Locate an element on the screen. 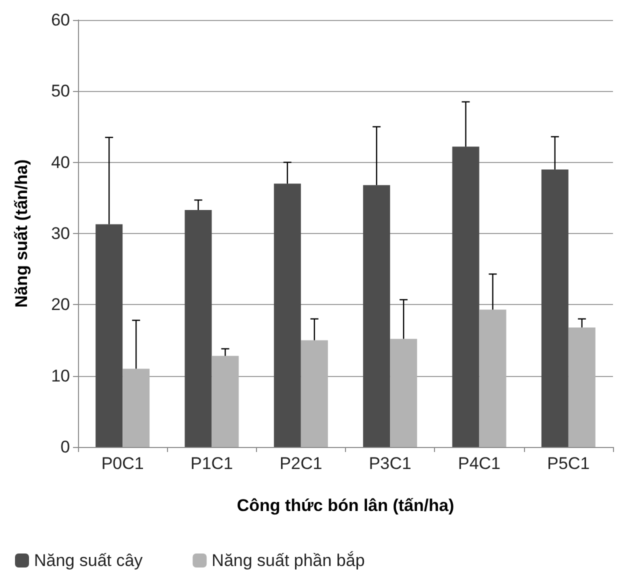 This screenshot has width=633, height=578. x-tick-label: P0C1 is located at coordinates (122, 463).